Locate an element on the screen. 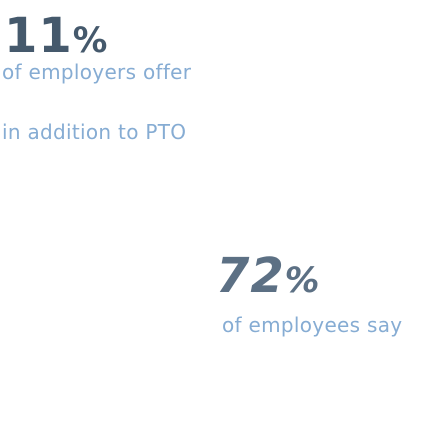 The height and width of the screenshot is (440, 432). stat-caption: in addition to PTO is located at coordinates (94, 132).